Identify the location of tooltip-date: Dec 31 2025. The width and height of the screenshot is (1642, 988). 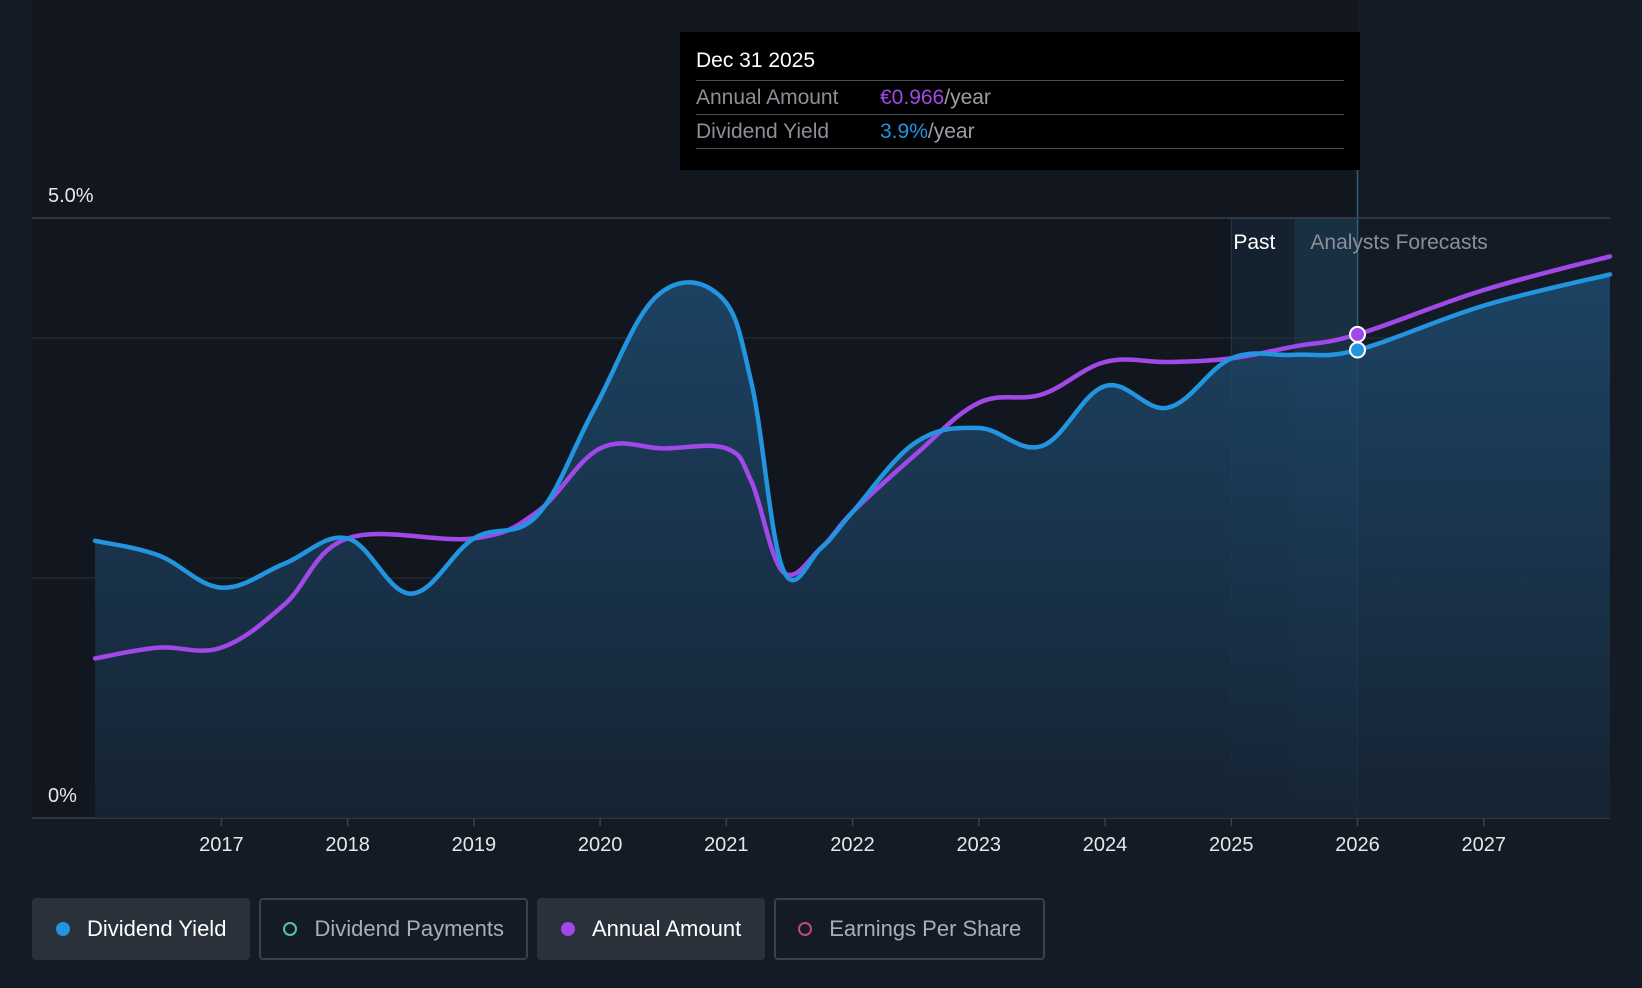
(756, 60).